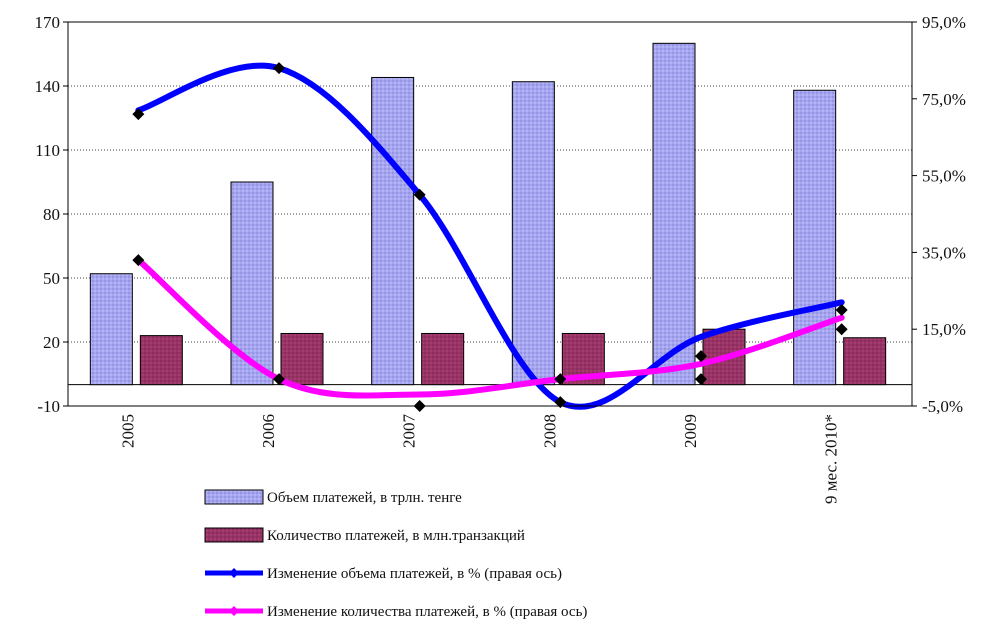  What do you see at coordinates (549, 431) in the screenshot?
I see `x-tick-label: 2008` at bounding box center [549, 431].